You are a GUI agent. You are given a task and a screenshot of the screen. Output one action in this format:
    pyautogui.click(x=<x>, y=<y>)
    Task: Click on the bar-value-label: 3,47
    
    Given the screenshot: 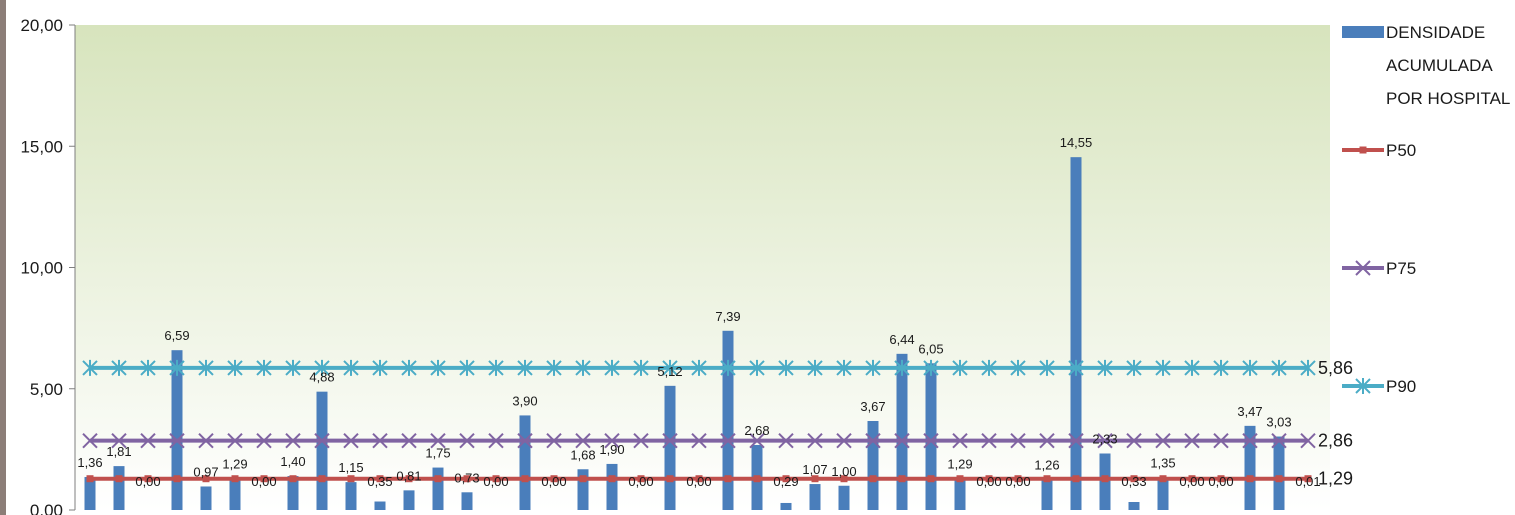 What is the action you would take?
    pyautogui.click(x=1249, y=411)
    